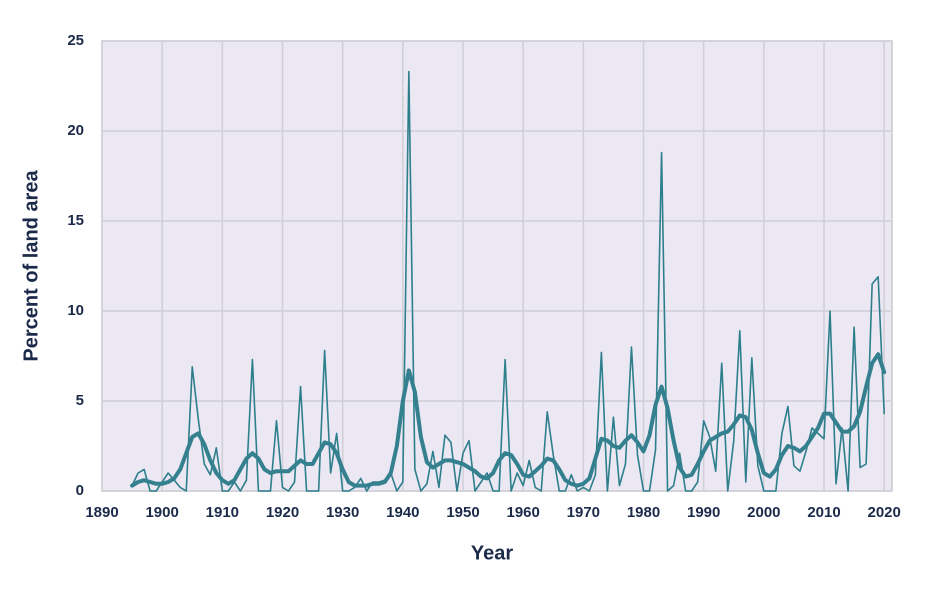  Describe the element at coordinates (402, 512) in the screenshot. I see `x-tick-label: 1940` at that location.